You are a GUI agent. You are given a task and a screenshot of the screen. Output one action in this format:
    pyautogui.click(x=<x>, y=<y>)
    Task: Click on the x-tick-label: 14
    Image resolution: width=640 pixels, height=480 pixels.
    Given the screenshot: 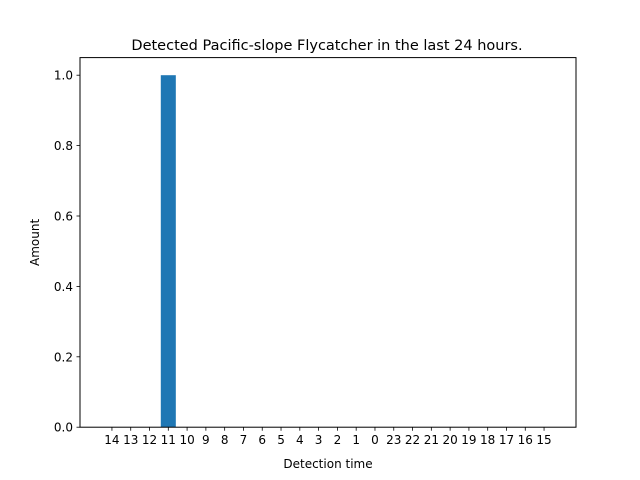 What is the action you would take?
    pyautogui.click(x=111, y=440)
    